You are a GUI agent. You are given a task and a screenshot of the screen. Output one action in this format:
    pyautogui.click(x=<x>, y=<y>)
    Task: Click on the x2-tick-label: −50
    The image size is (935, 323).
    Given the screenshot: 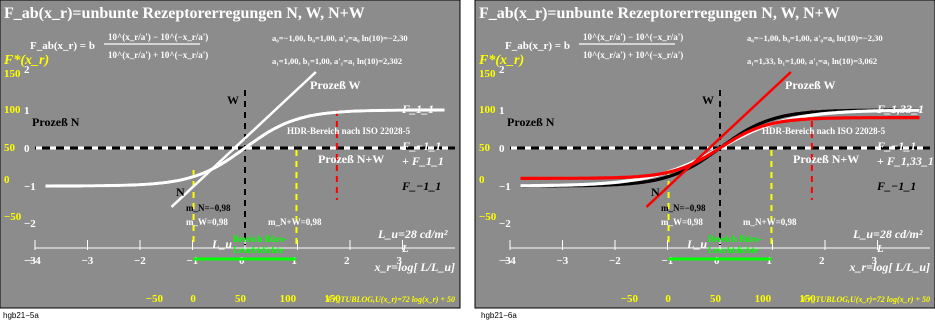 What is the action you would take?
    pyautogui.click(x=155, y=299)
    